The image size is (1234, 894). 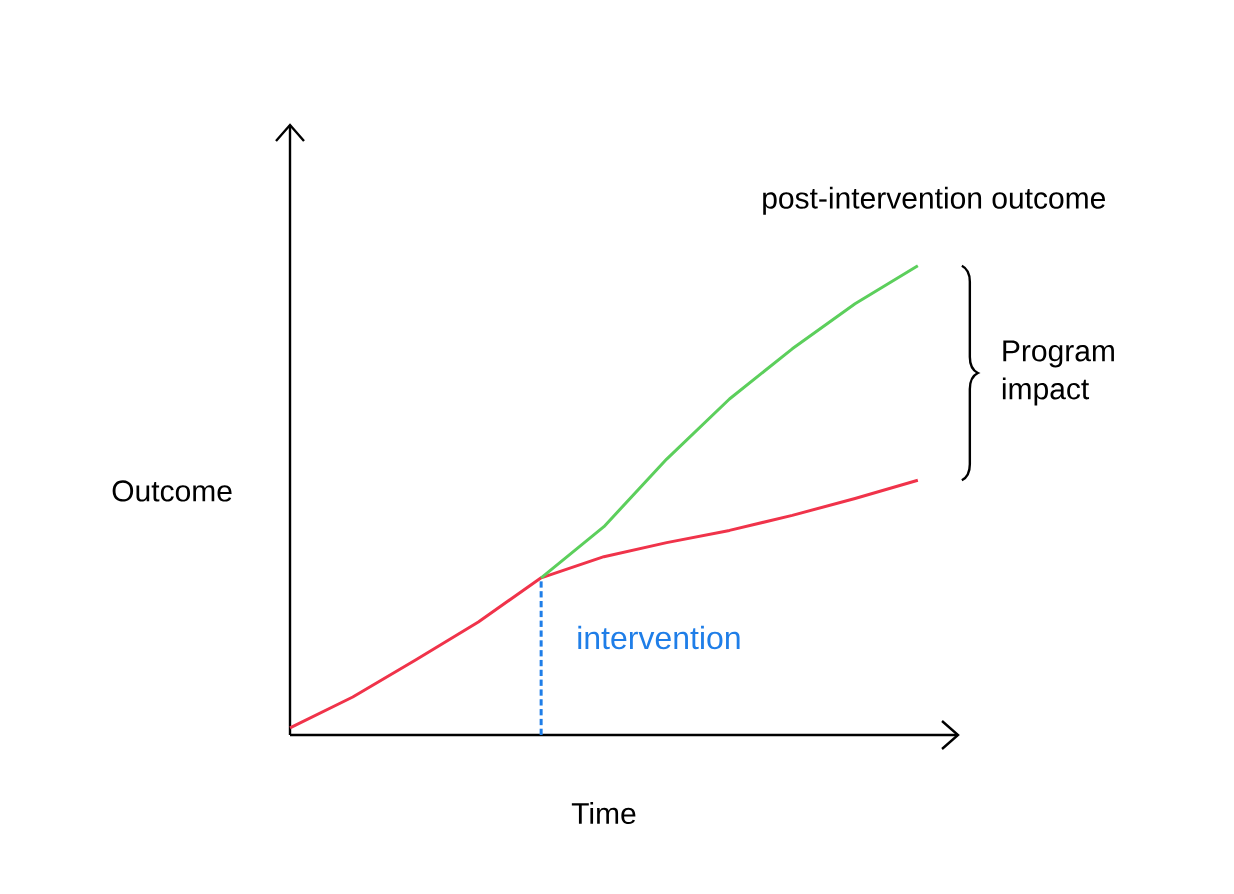 What do you see at coordinates (659, 637) in the screenshot?
I see `annotation: intervention` at bounding box center [659, 637].